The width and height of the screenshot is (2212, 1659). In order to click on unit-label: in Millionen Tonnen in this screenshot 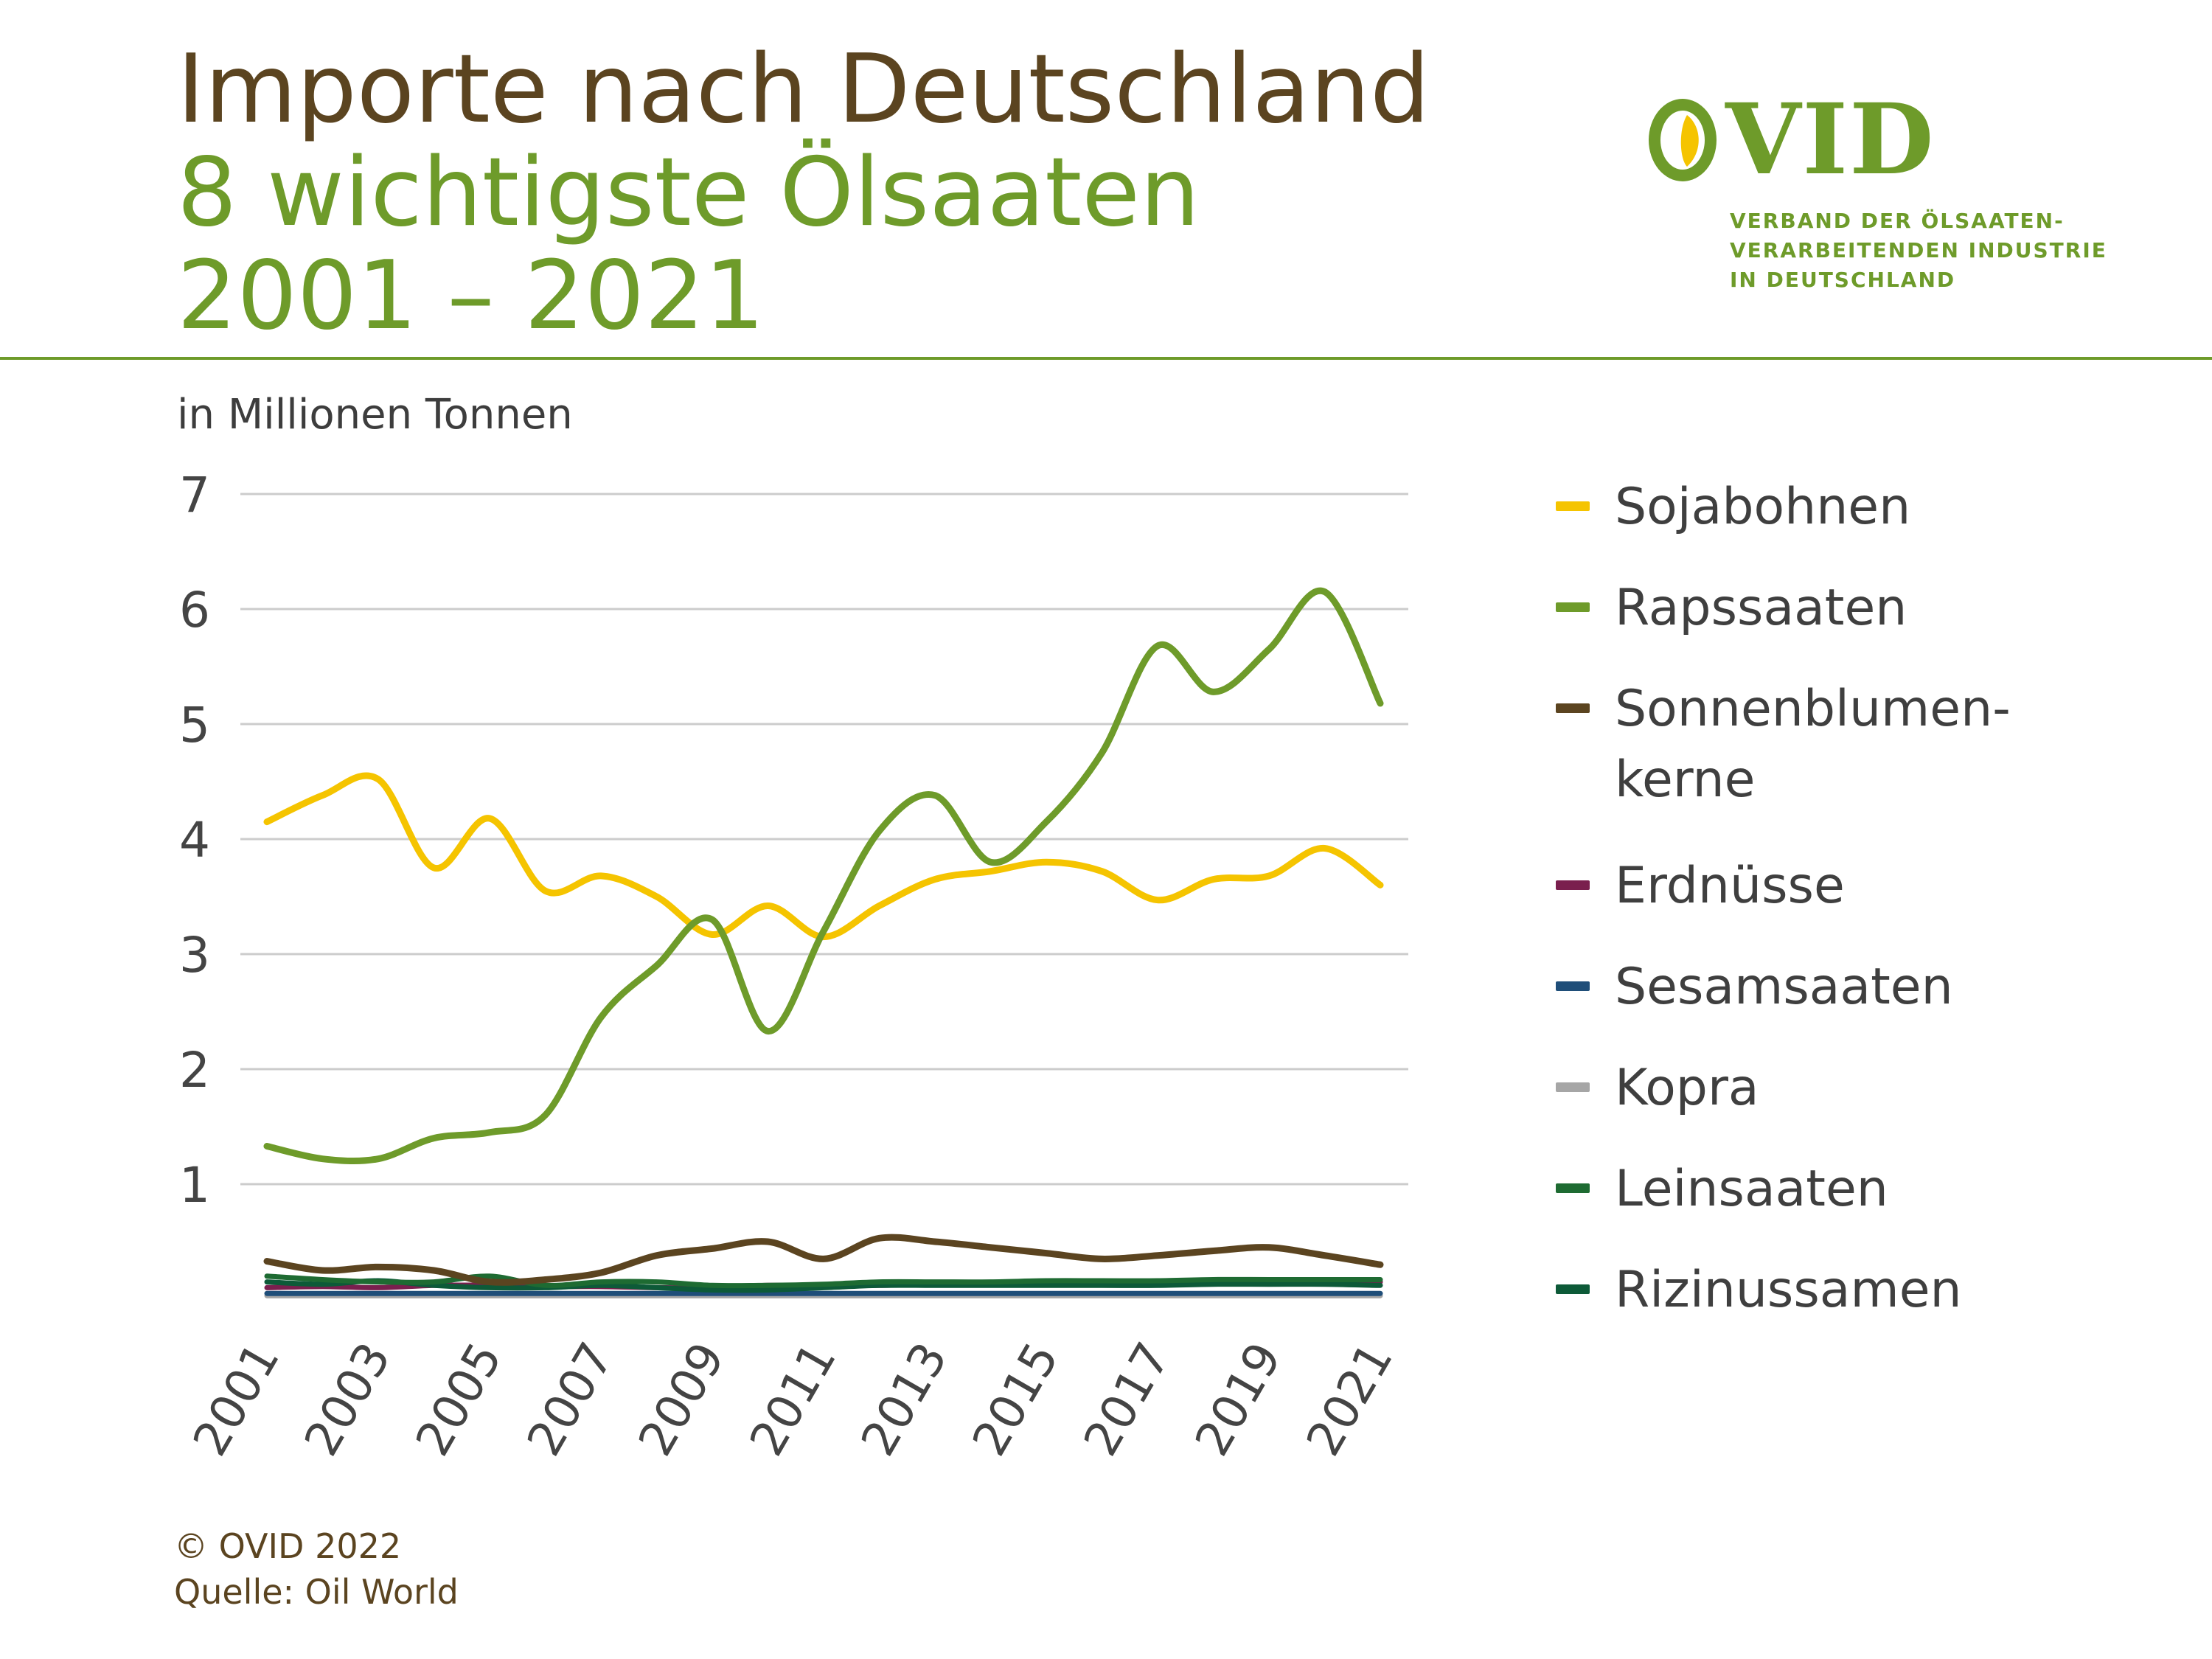, I will do `click(375, 415)`.